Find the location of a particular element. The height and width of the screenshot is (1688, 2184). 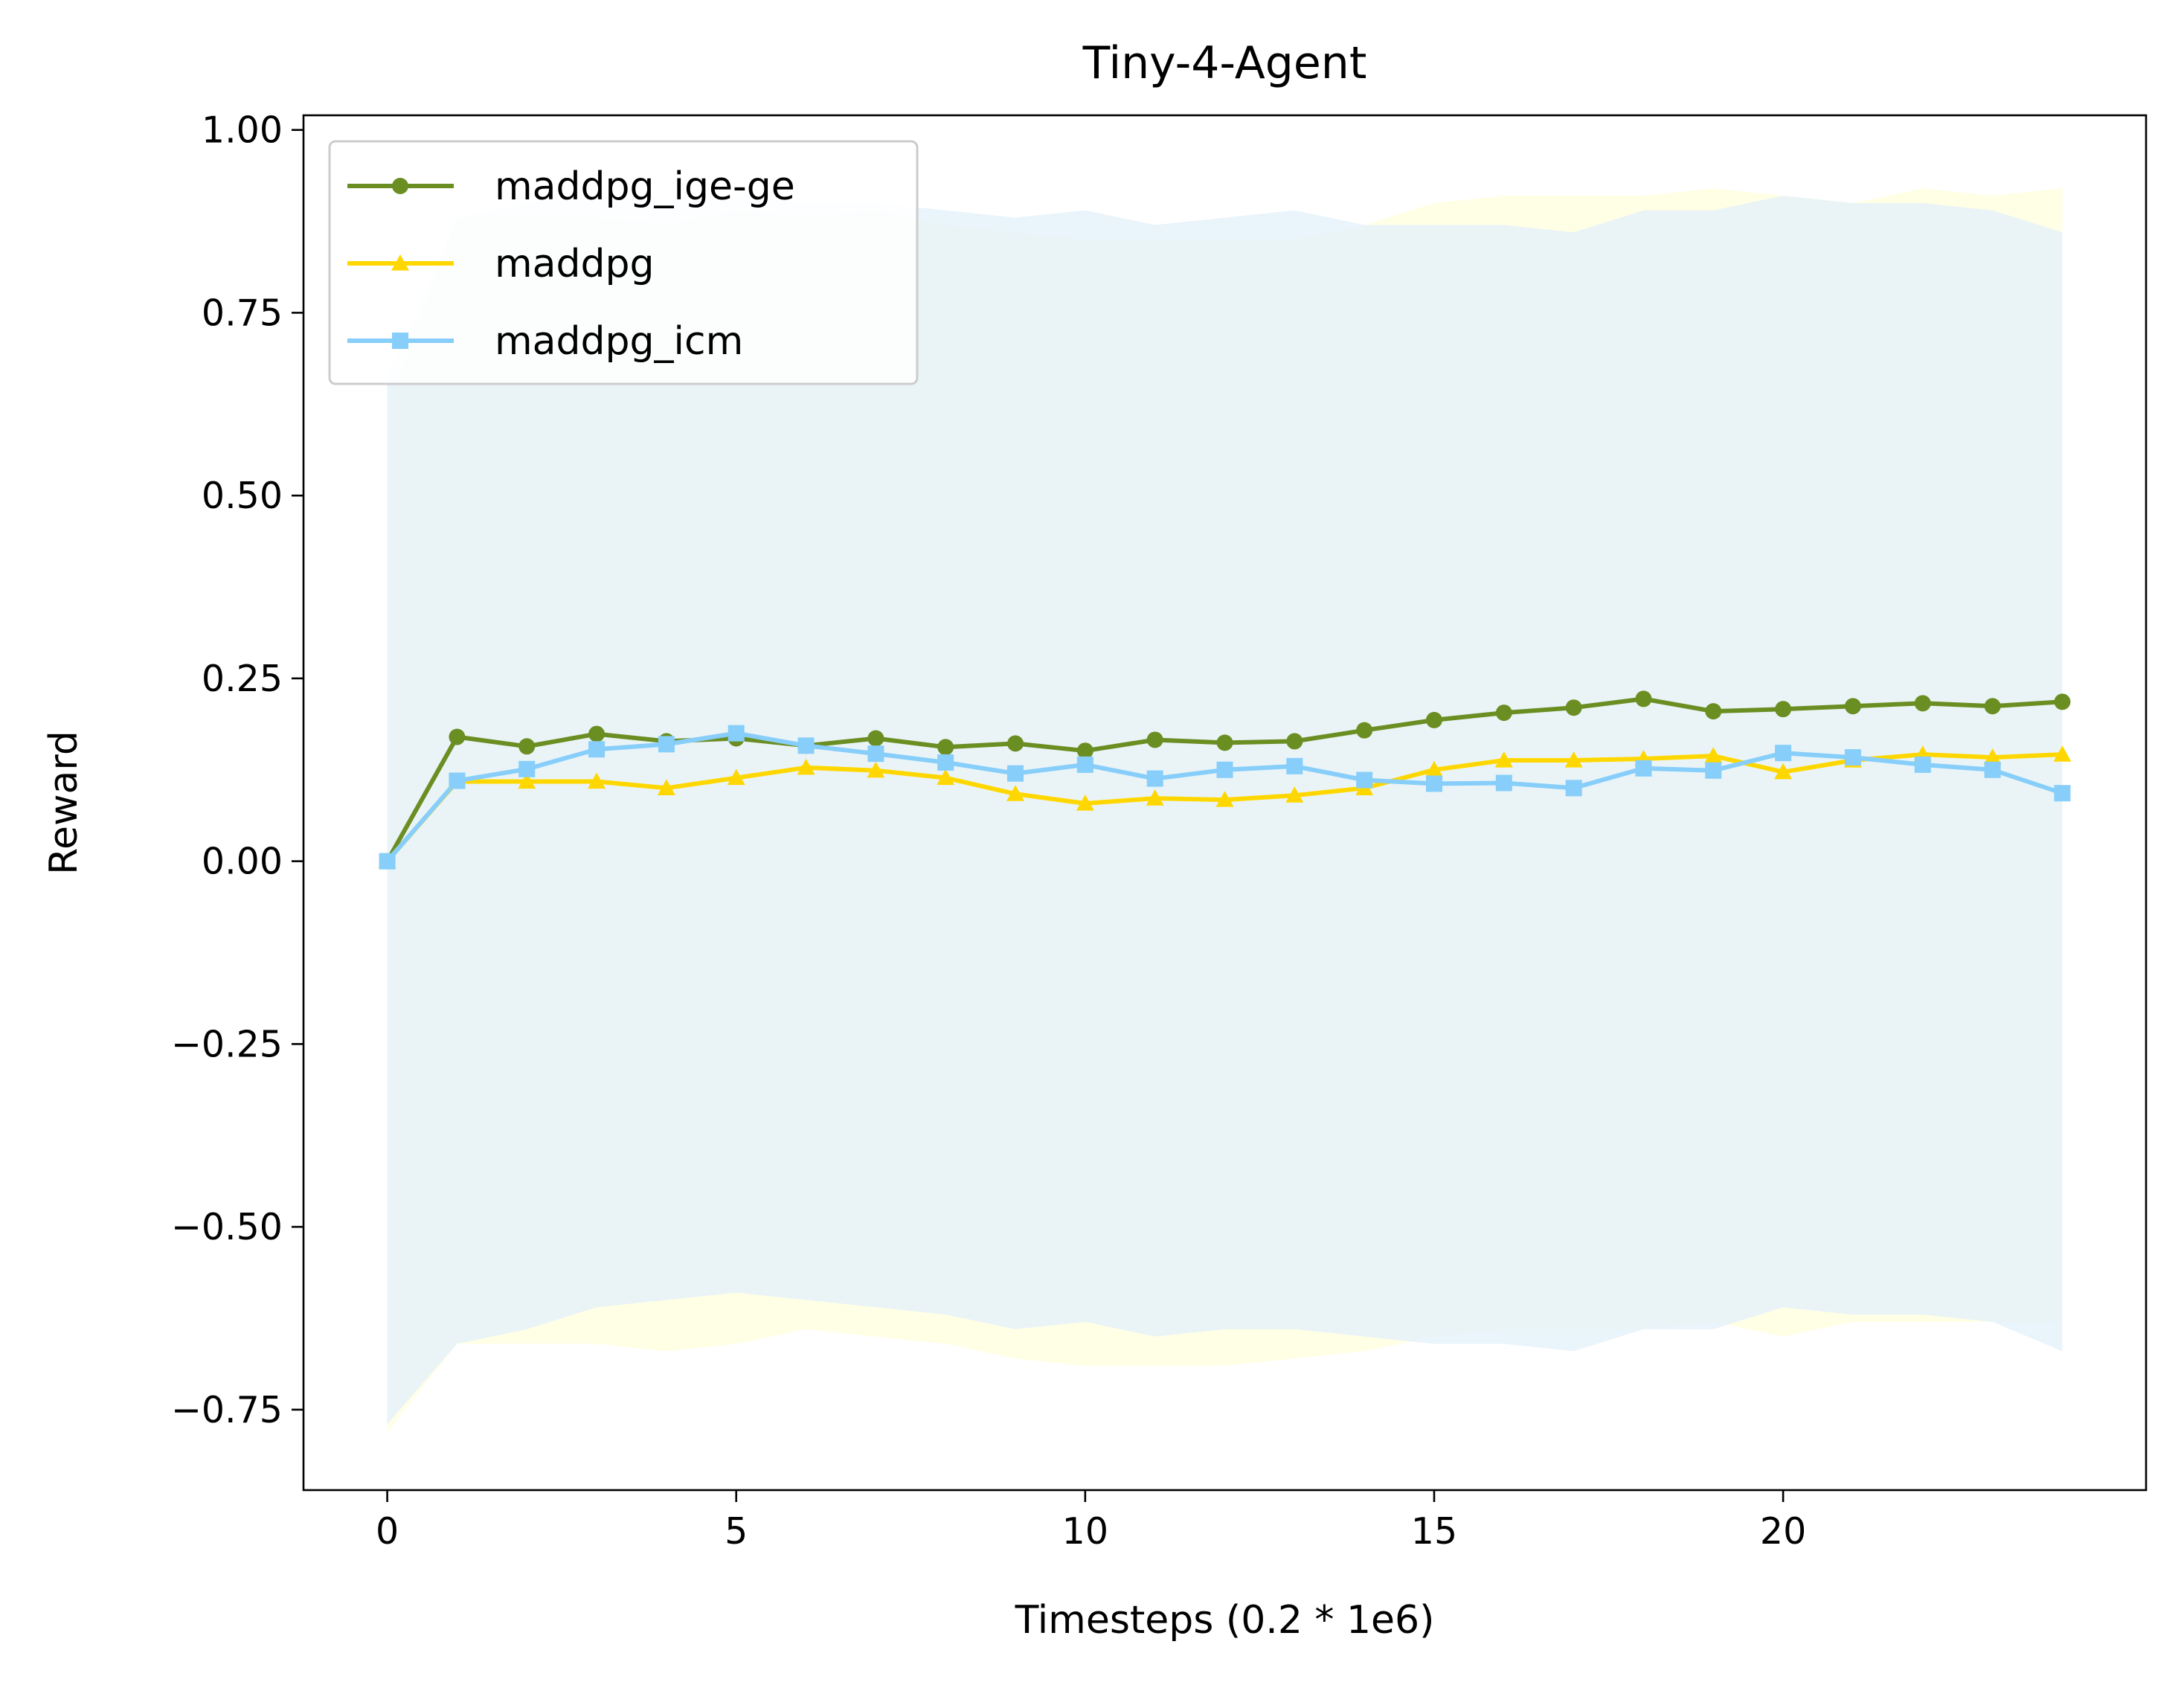

series-markers is located at coordinates (1225, 780).